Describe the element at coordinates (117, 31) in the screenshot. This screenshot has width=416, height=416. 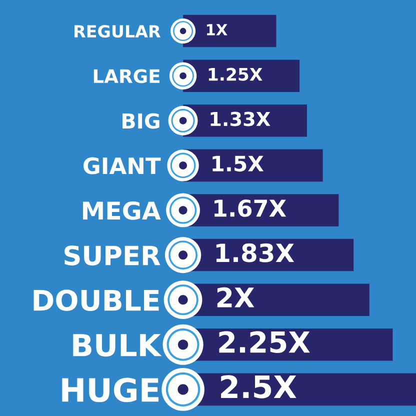
I see `y-tick-label: REGULAR` at that location.